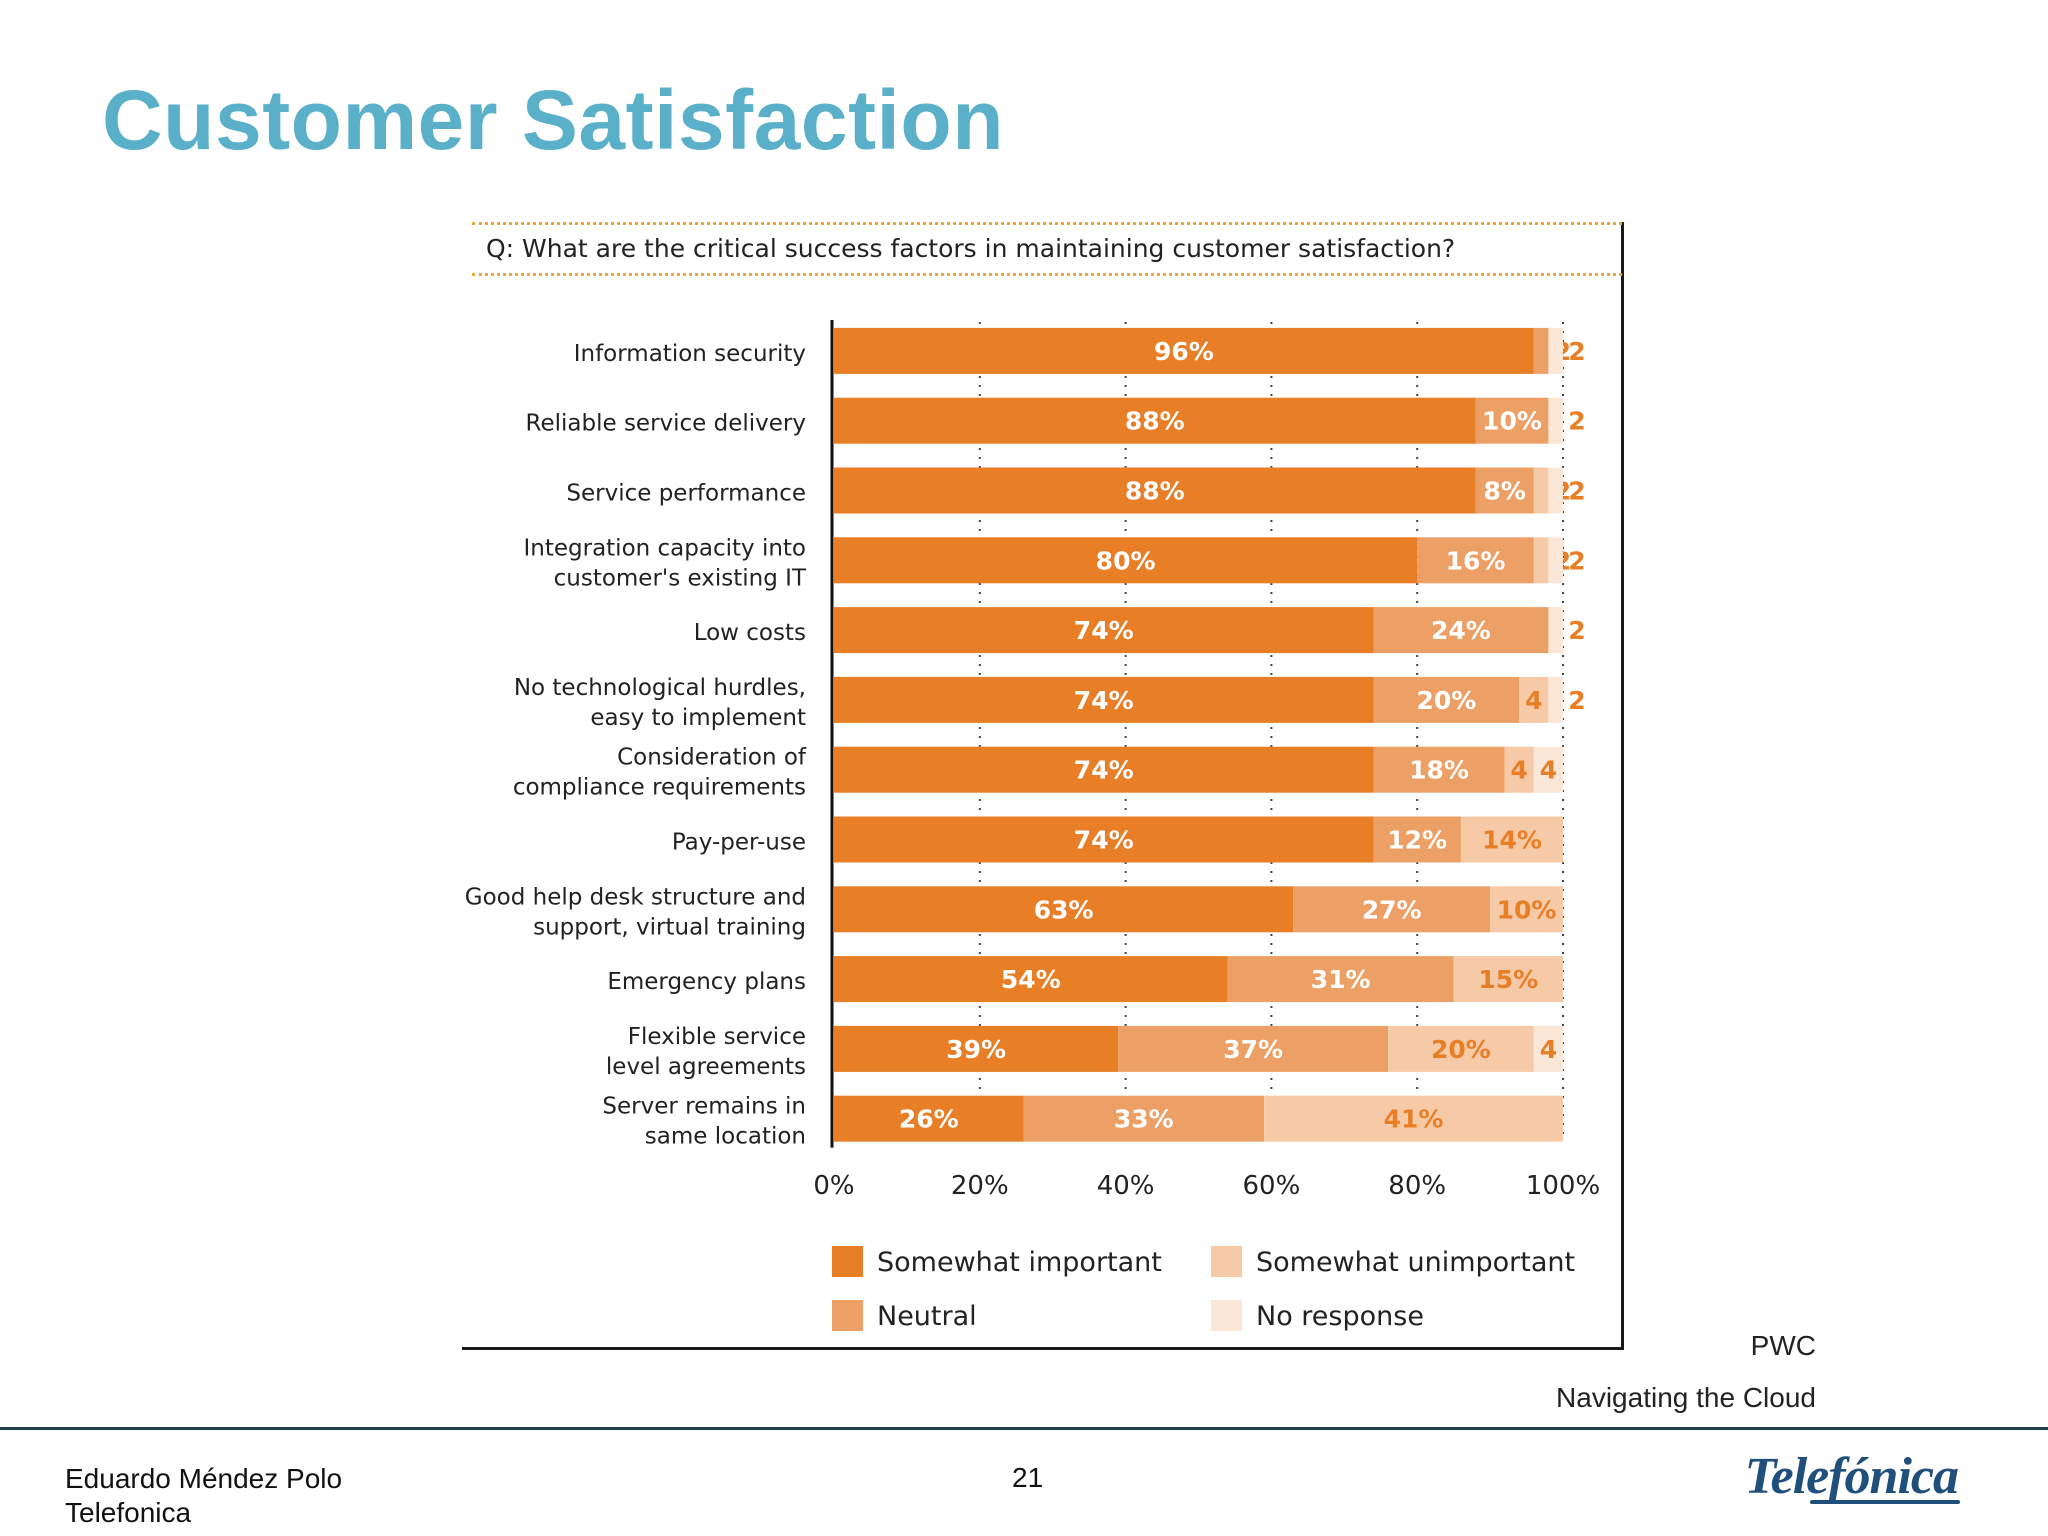 The height and width of the screenshot is (1536, 2048). I want to click on bar-value-label: 31%, so click(1341, 979).